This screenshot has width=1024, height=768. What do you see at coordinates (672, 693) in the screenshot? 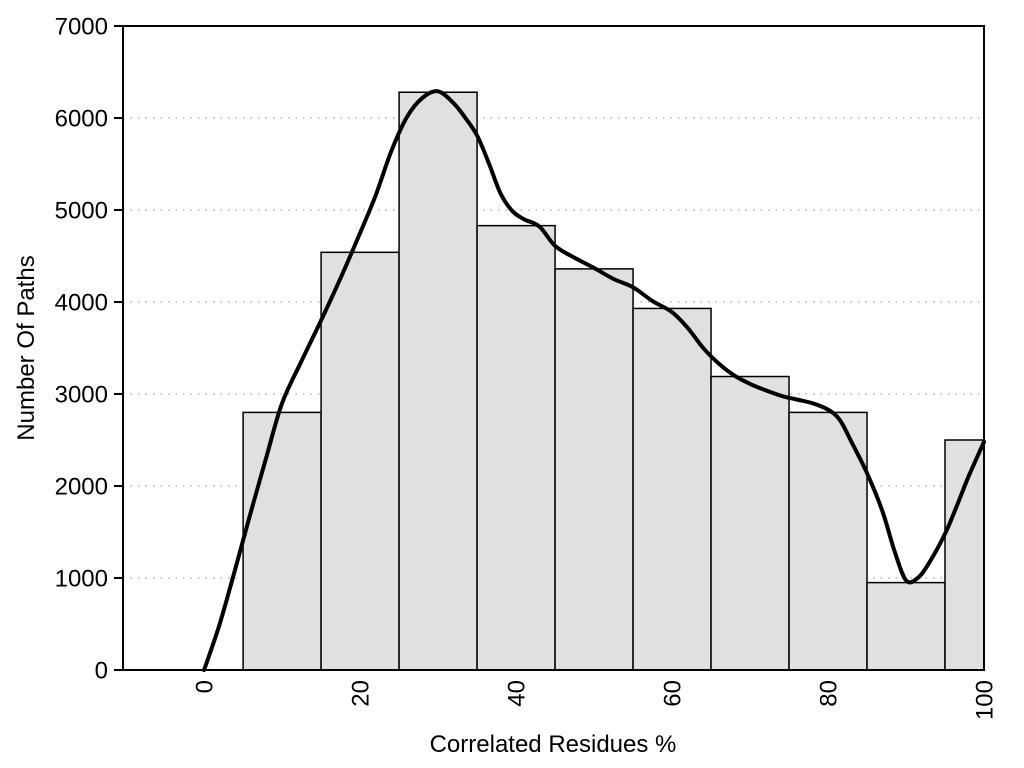
I see `x-tick-label: 60` at bounding box center [672, 693].